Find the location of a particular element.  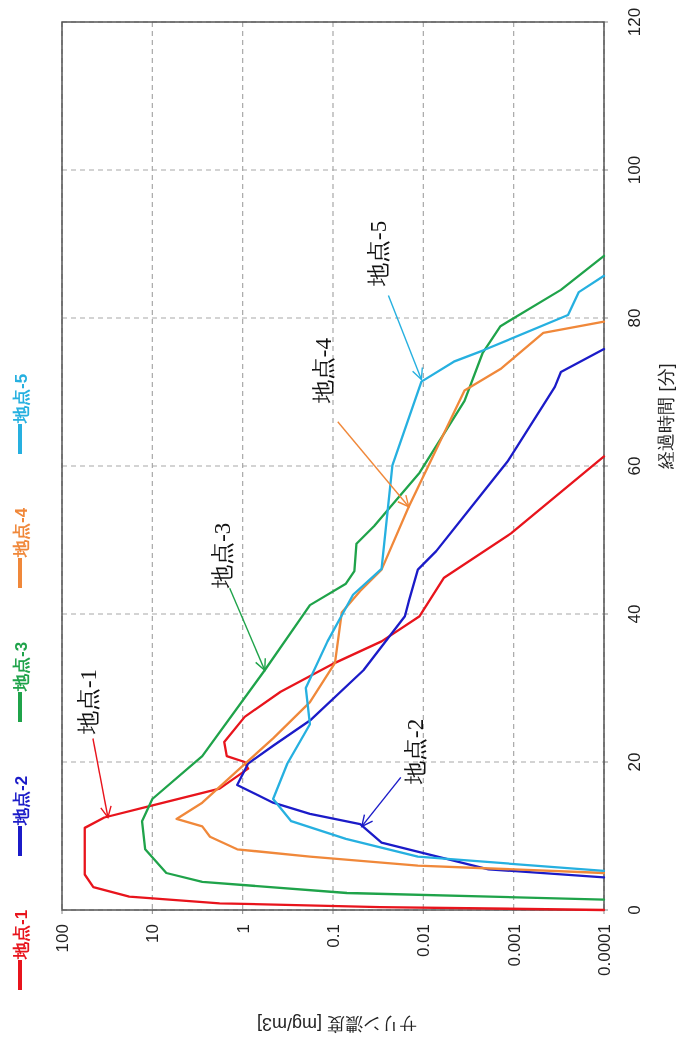

annotation: 地点-4 is located at coordinates (323, 371).